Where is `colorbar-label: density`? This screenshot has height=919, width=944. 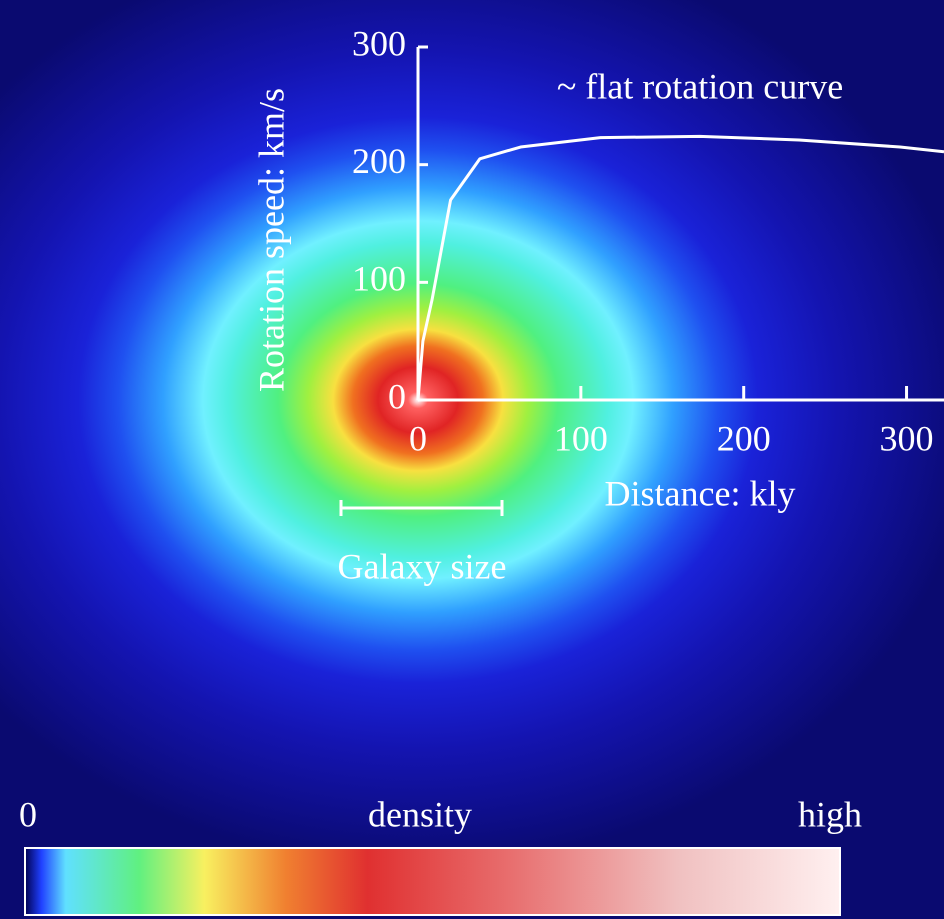
colorbar-label: density is located at coordinates (420, 814).